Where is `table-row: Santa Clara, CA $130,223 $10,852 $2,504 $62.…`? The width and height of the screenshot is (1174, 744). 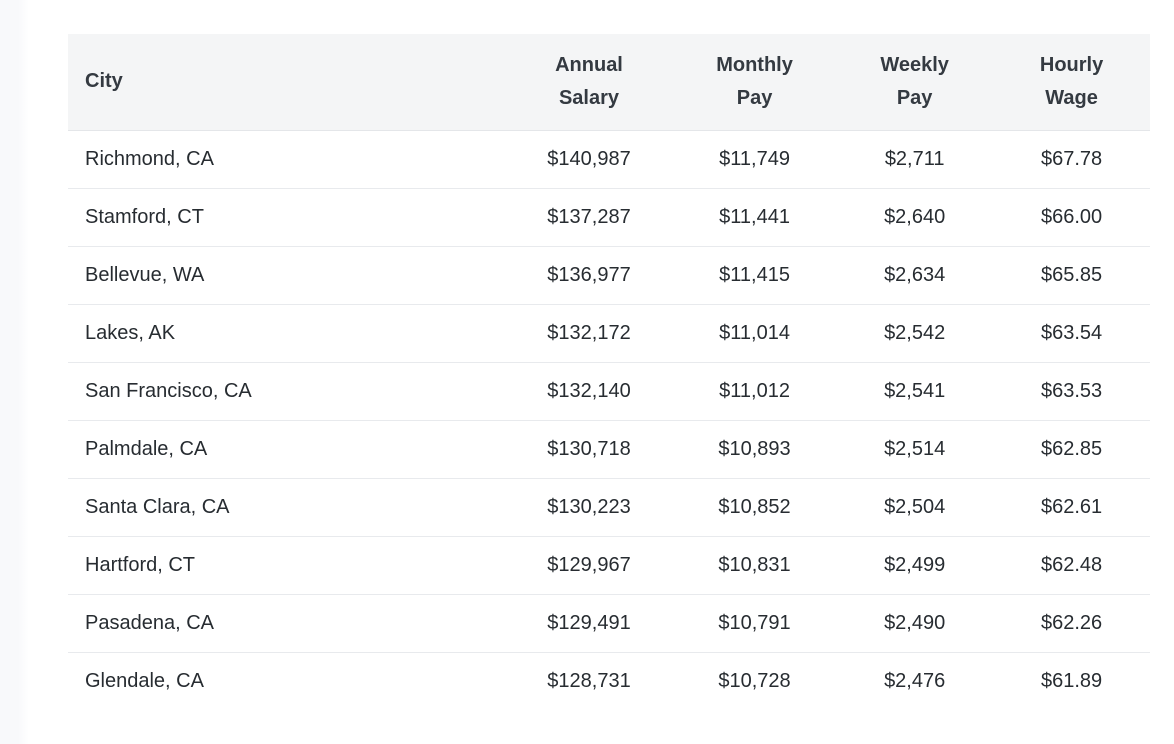
table-row: Santa Clara, CA $130,223 $10,852 $2,504 $62.… is located at coordinates (609, 507).